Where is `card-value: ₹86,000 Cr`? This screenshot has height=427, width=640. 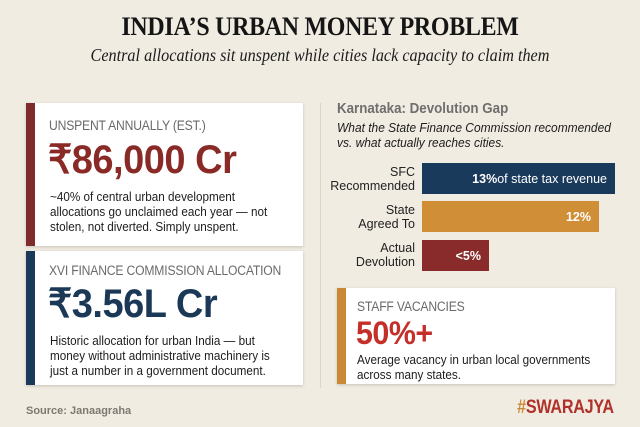
card-value: ₹86,000 Cr is located at coordinates (142, 160).